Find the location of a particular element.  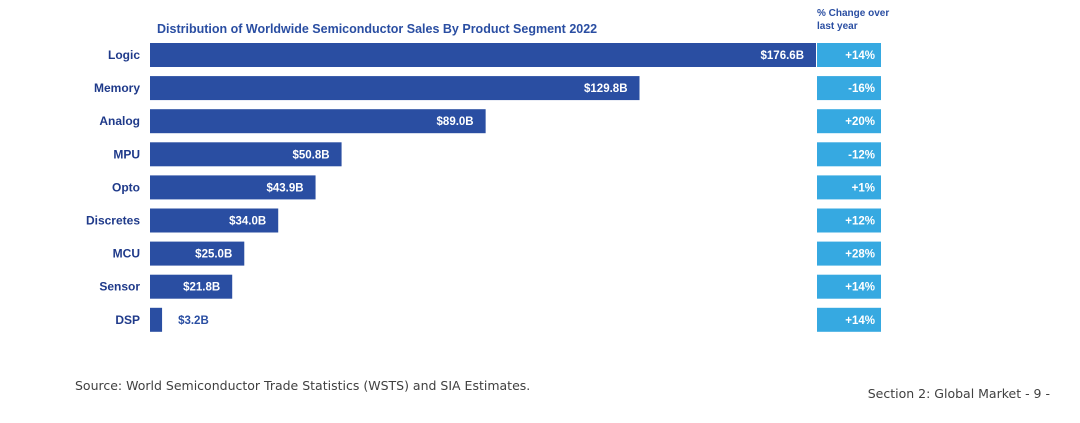

value-label: $176.6B is located at coordinates (782, 56).